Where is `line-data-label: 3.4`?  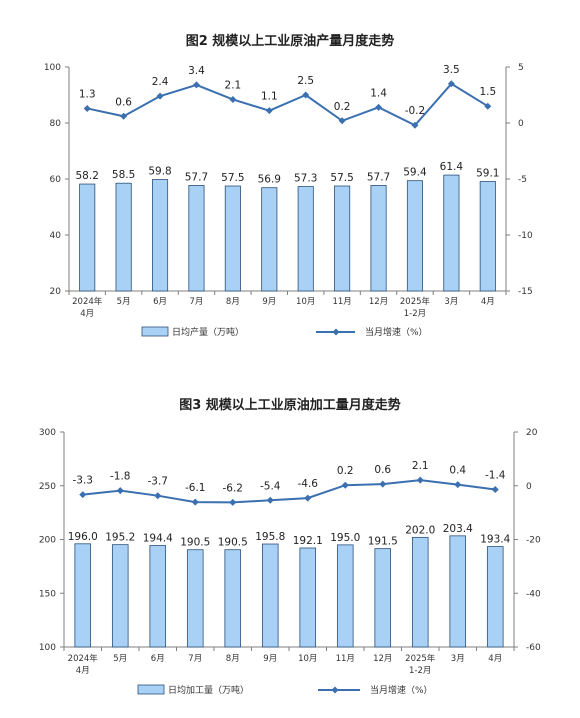 line-data-label: 3.4 is located at coordinates (196, 71).